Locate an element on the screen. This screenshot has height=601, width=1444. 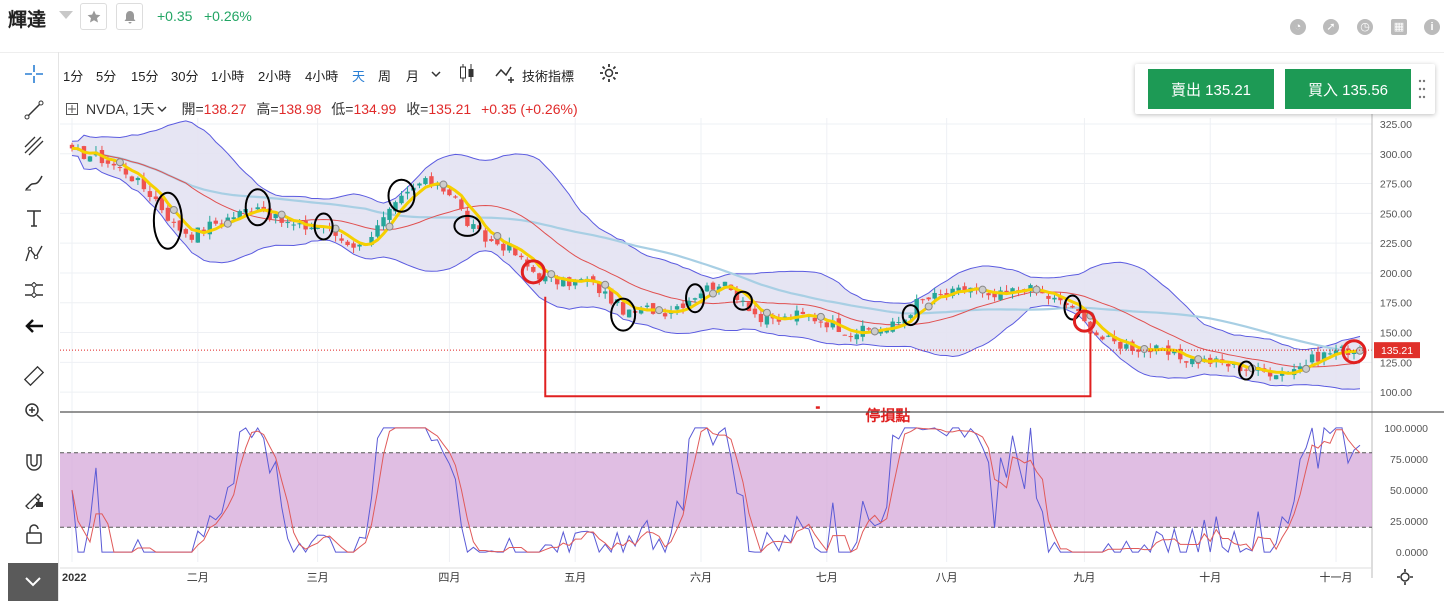
bell-icon is located at coordinates (129, 16).